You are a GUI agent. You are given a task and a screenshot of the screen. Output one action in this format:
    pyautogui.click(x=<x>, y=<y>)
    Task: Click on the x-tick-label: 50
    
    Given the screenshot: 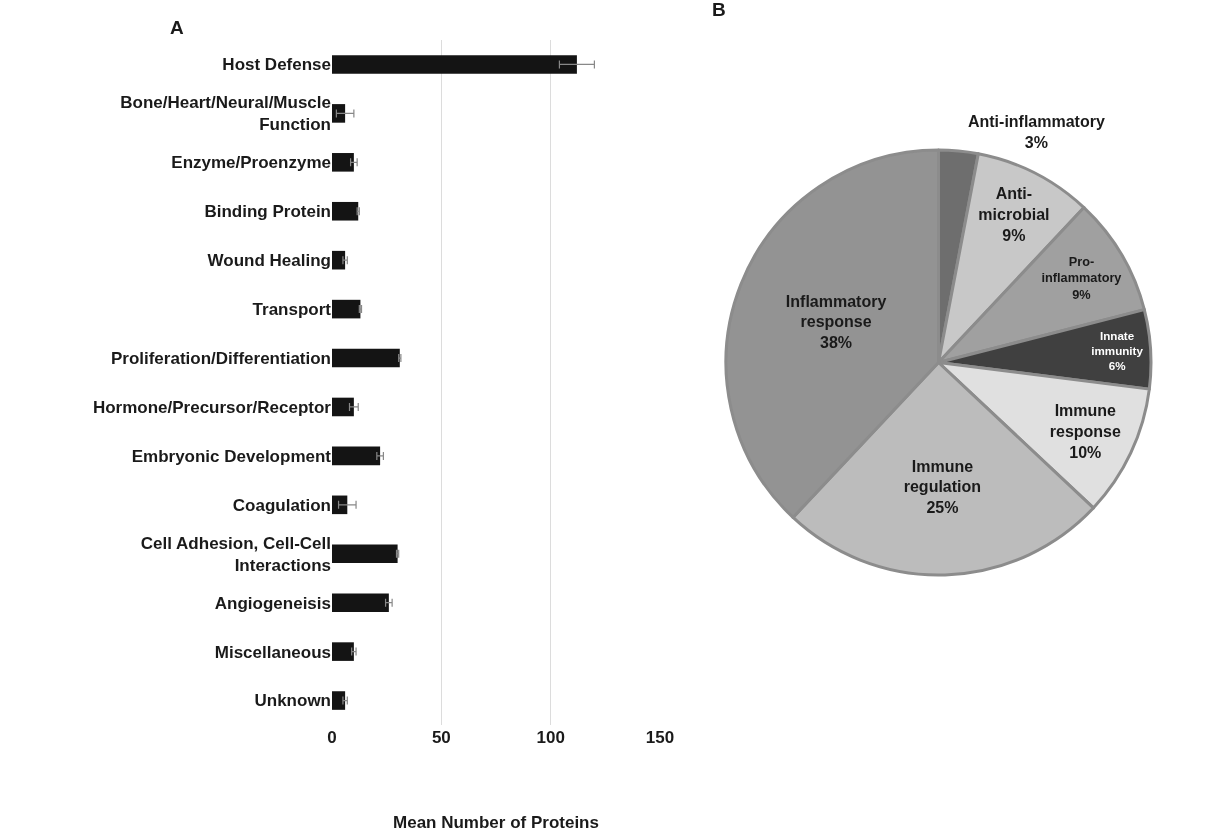 What is the action you would take?
    pyautogui.click(x=441, y=737)
    